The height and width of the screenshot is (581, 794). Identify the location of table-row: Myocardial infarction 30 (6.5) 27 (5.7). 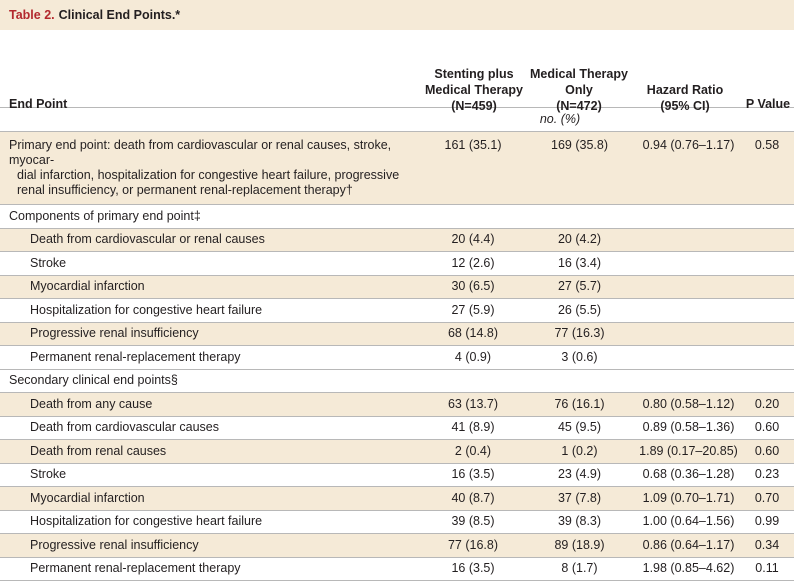
(397, 287).